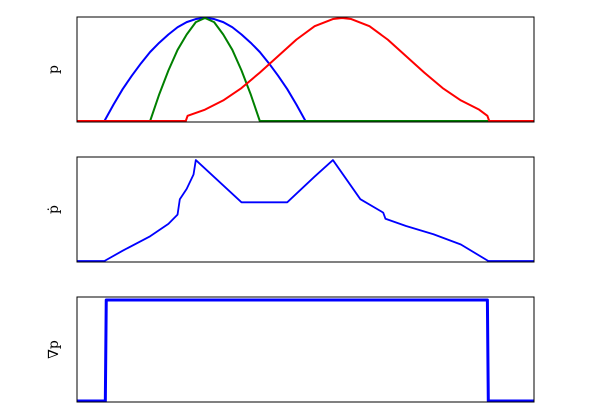  Describe the element at coordinates (54, 69) in the screenshot. I see `y-axis-label-1: p` at that location.